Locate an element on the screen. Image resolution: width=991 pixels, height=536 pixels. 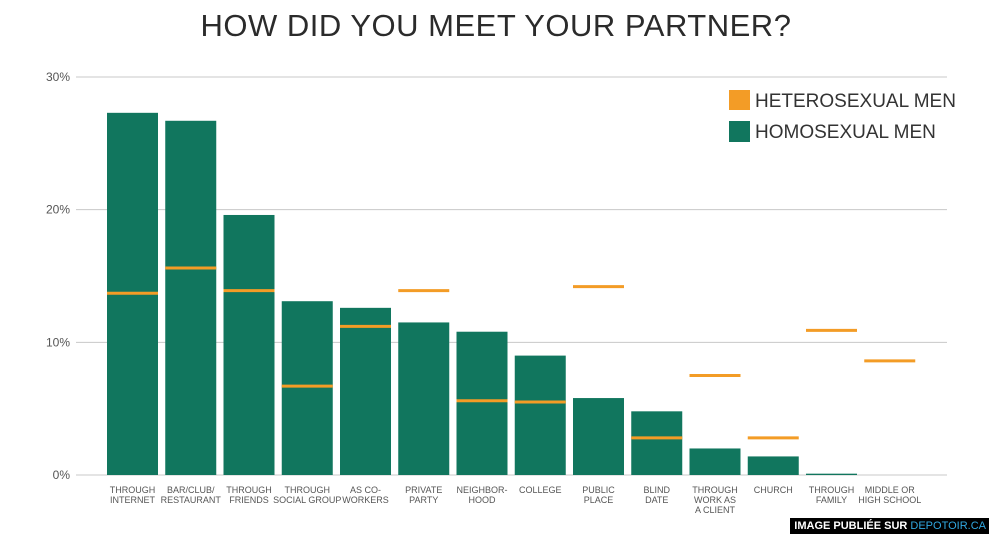
x-tick-label: SOCIAL GROUP is located at coordinates (307, 500).